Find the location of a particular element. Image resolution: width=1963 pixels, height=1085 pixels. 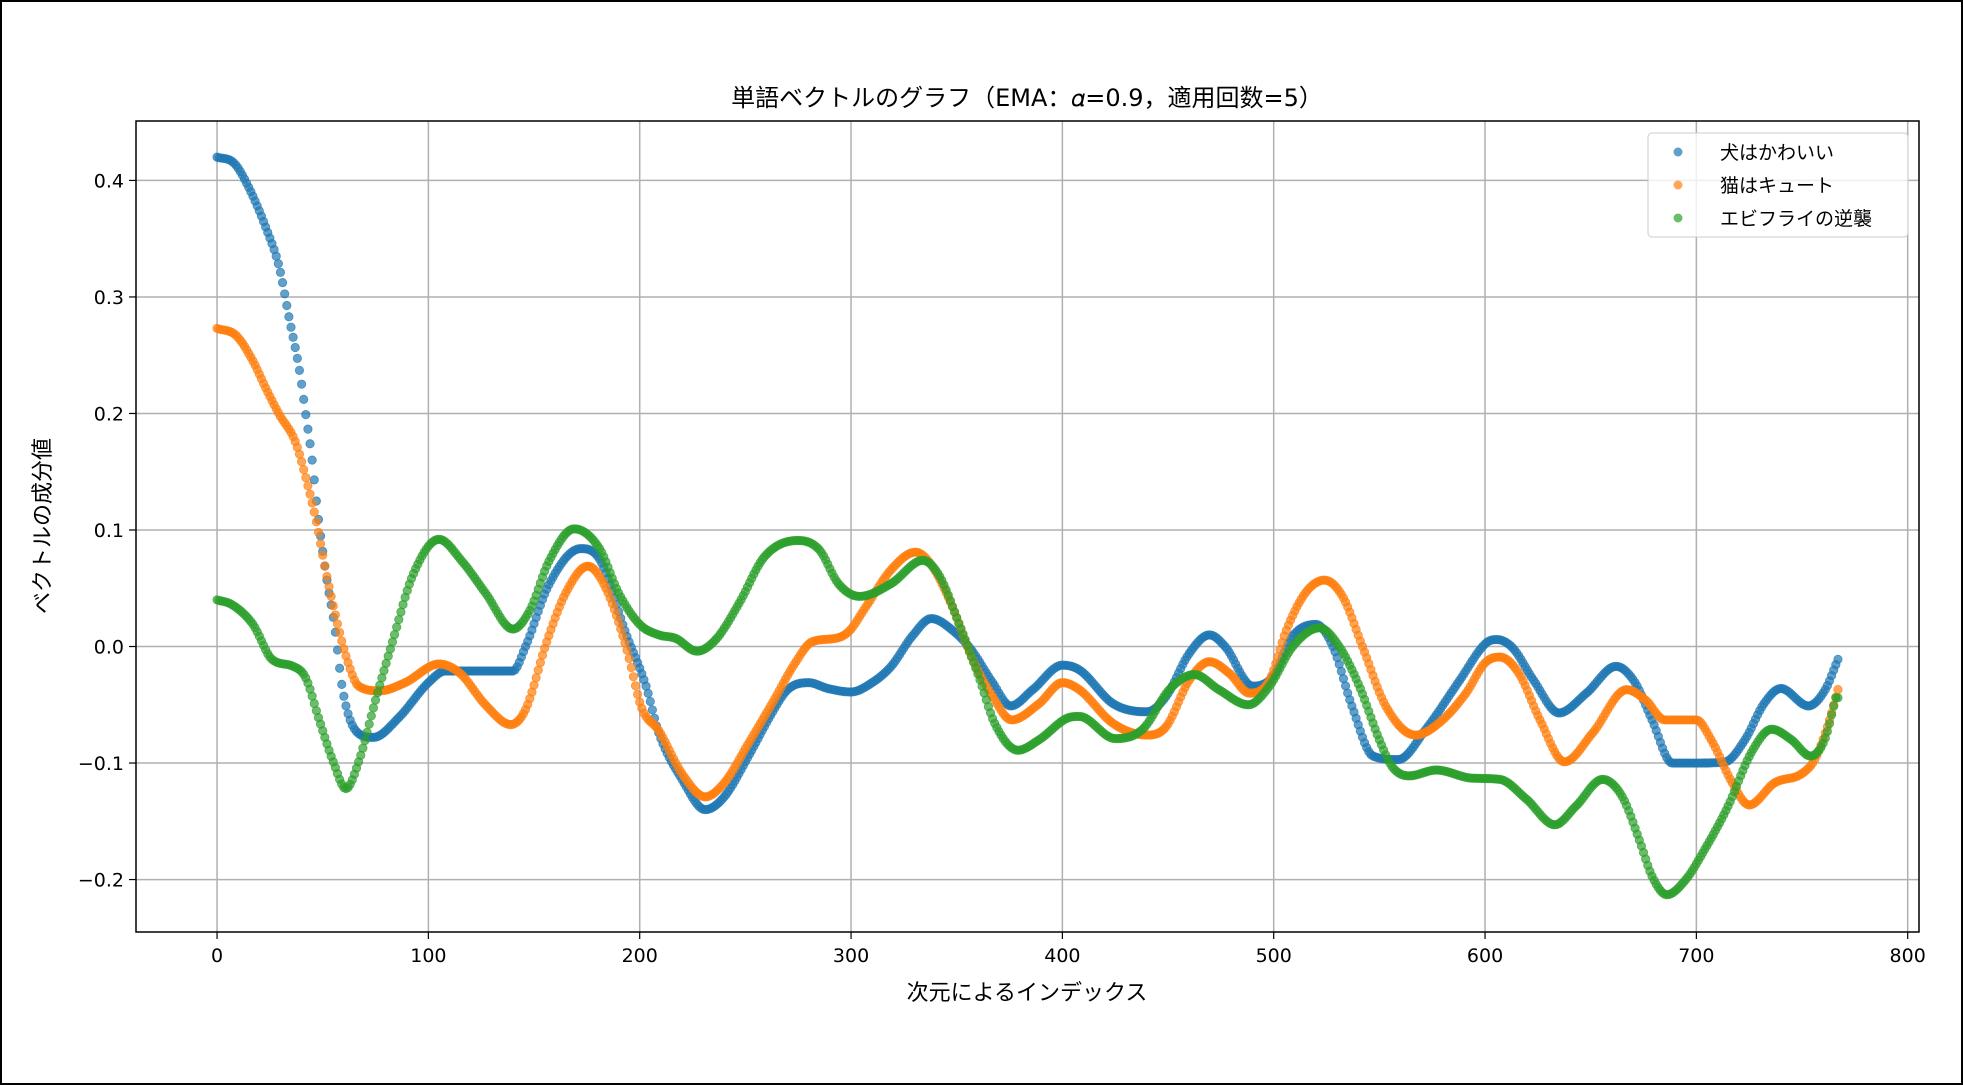

x-tick-label: 700 is located at coordinates (1696, 956).